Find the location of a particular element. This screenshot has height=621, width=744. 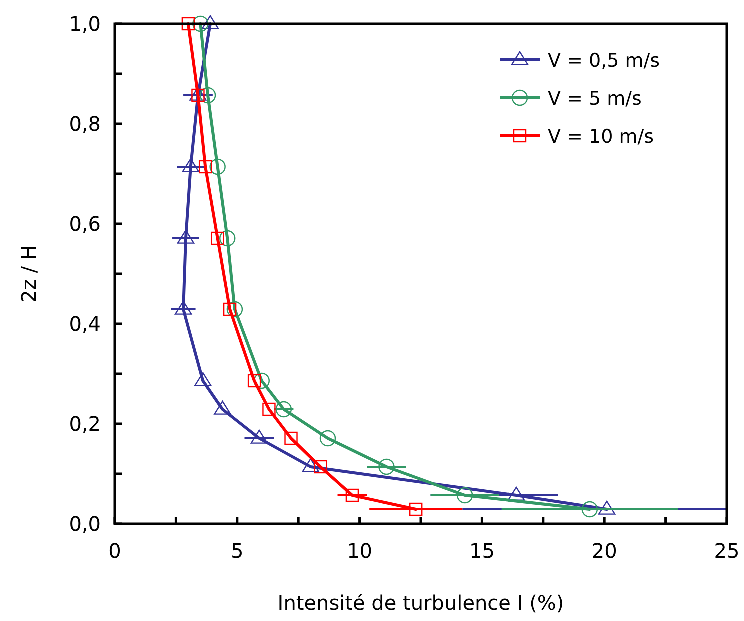

y-tick-label: 1,0 is located at coordinates (85, 24).